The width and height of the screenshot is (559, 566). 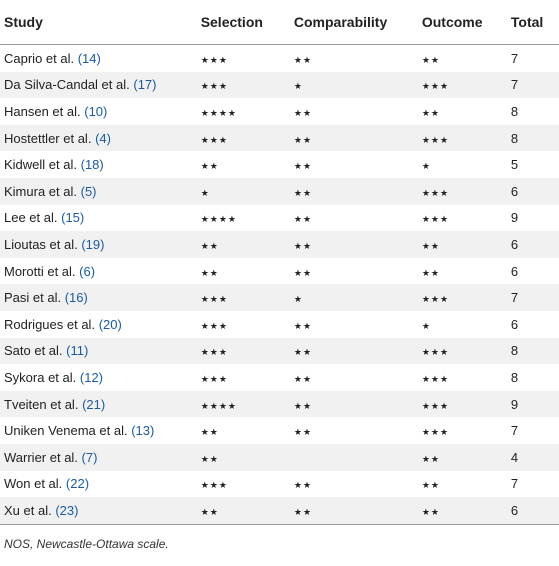 I want to click on study-cell: Kimura et al. (5), so click(x=98, y=191).